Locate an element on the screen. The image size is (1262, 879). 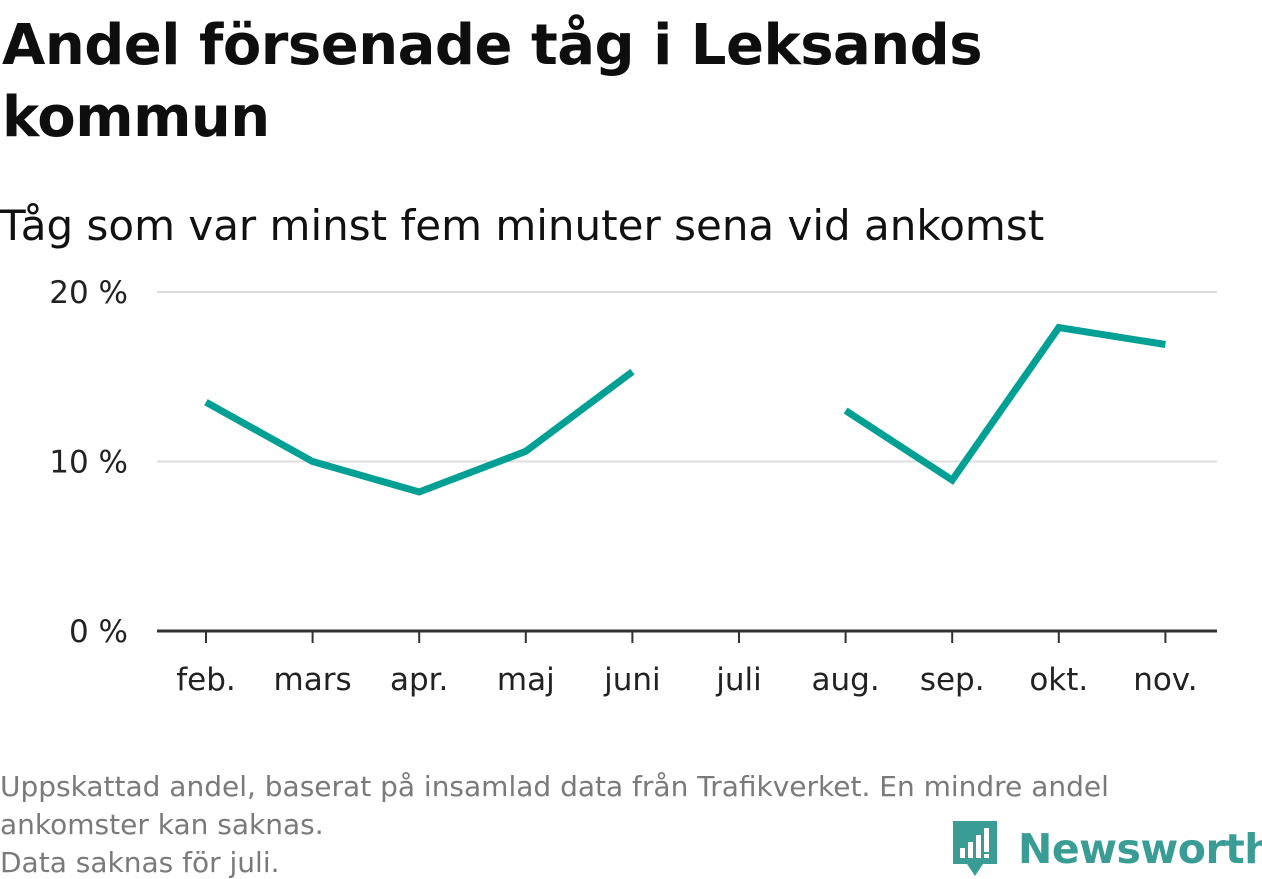
x-tick-label: aug. is located at coordinates (846, 680).